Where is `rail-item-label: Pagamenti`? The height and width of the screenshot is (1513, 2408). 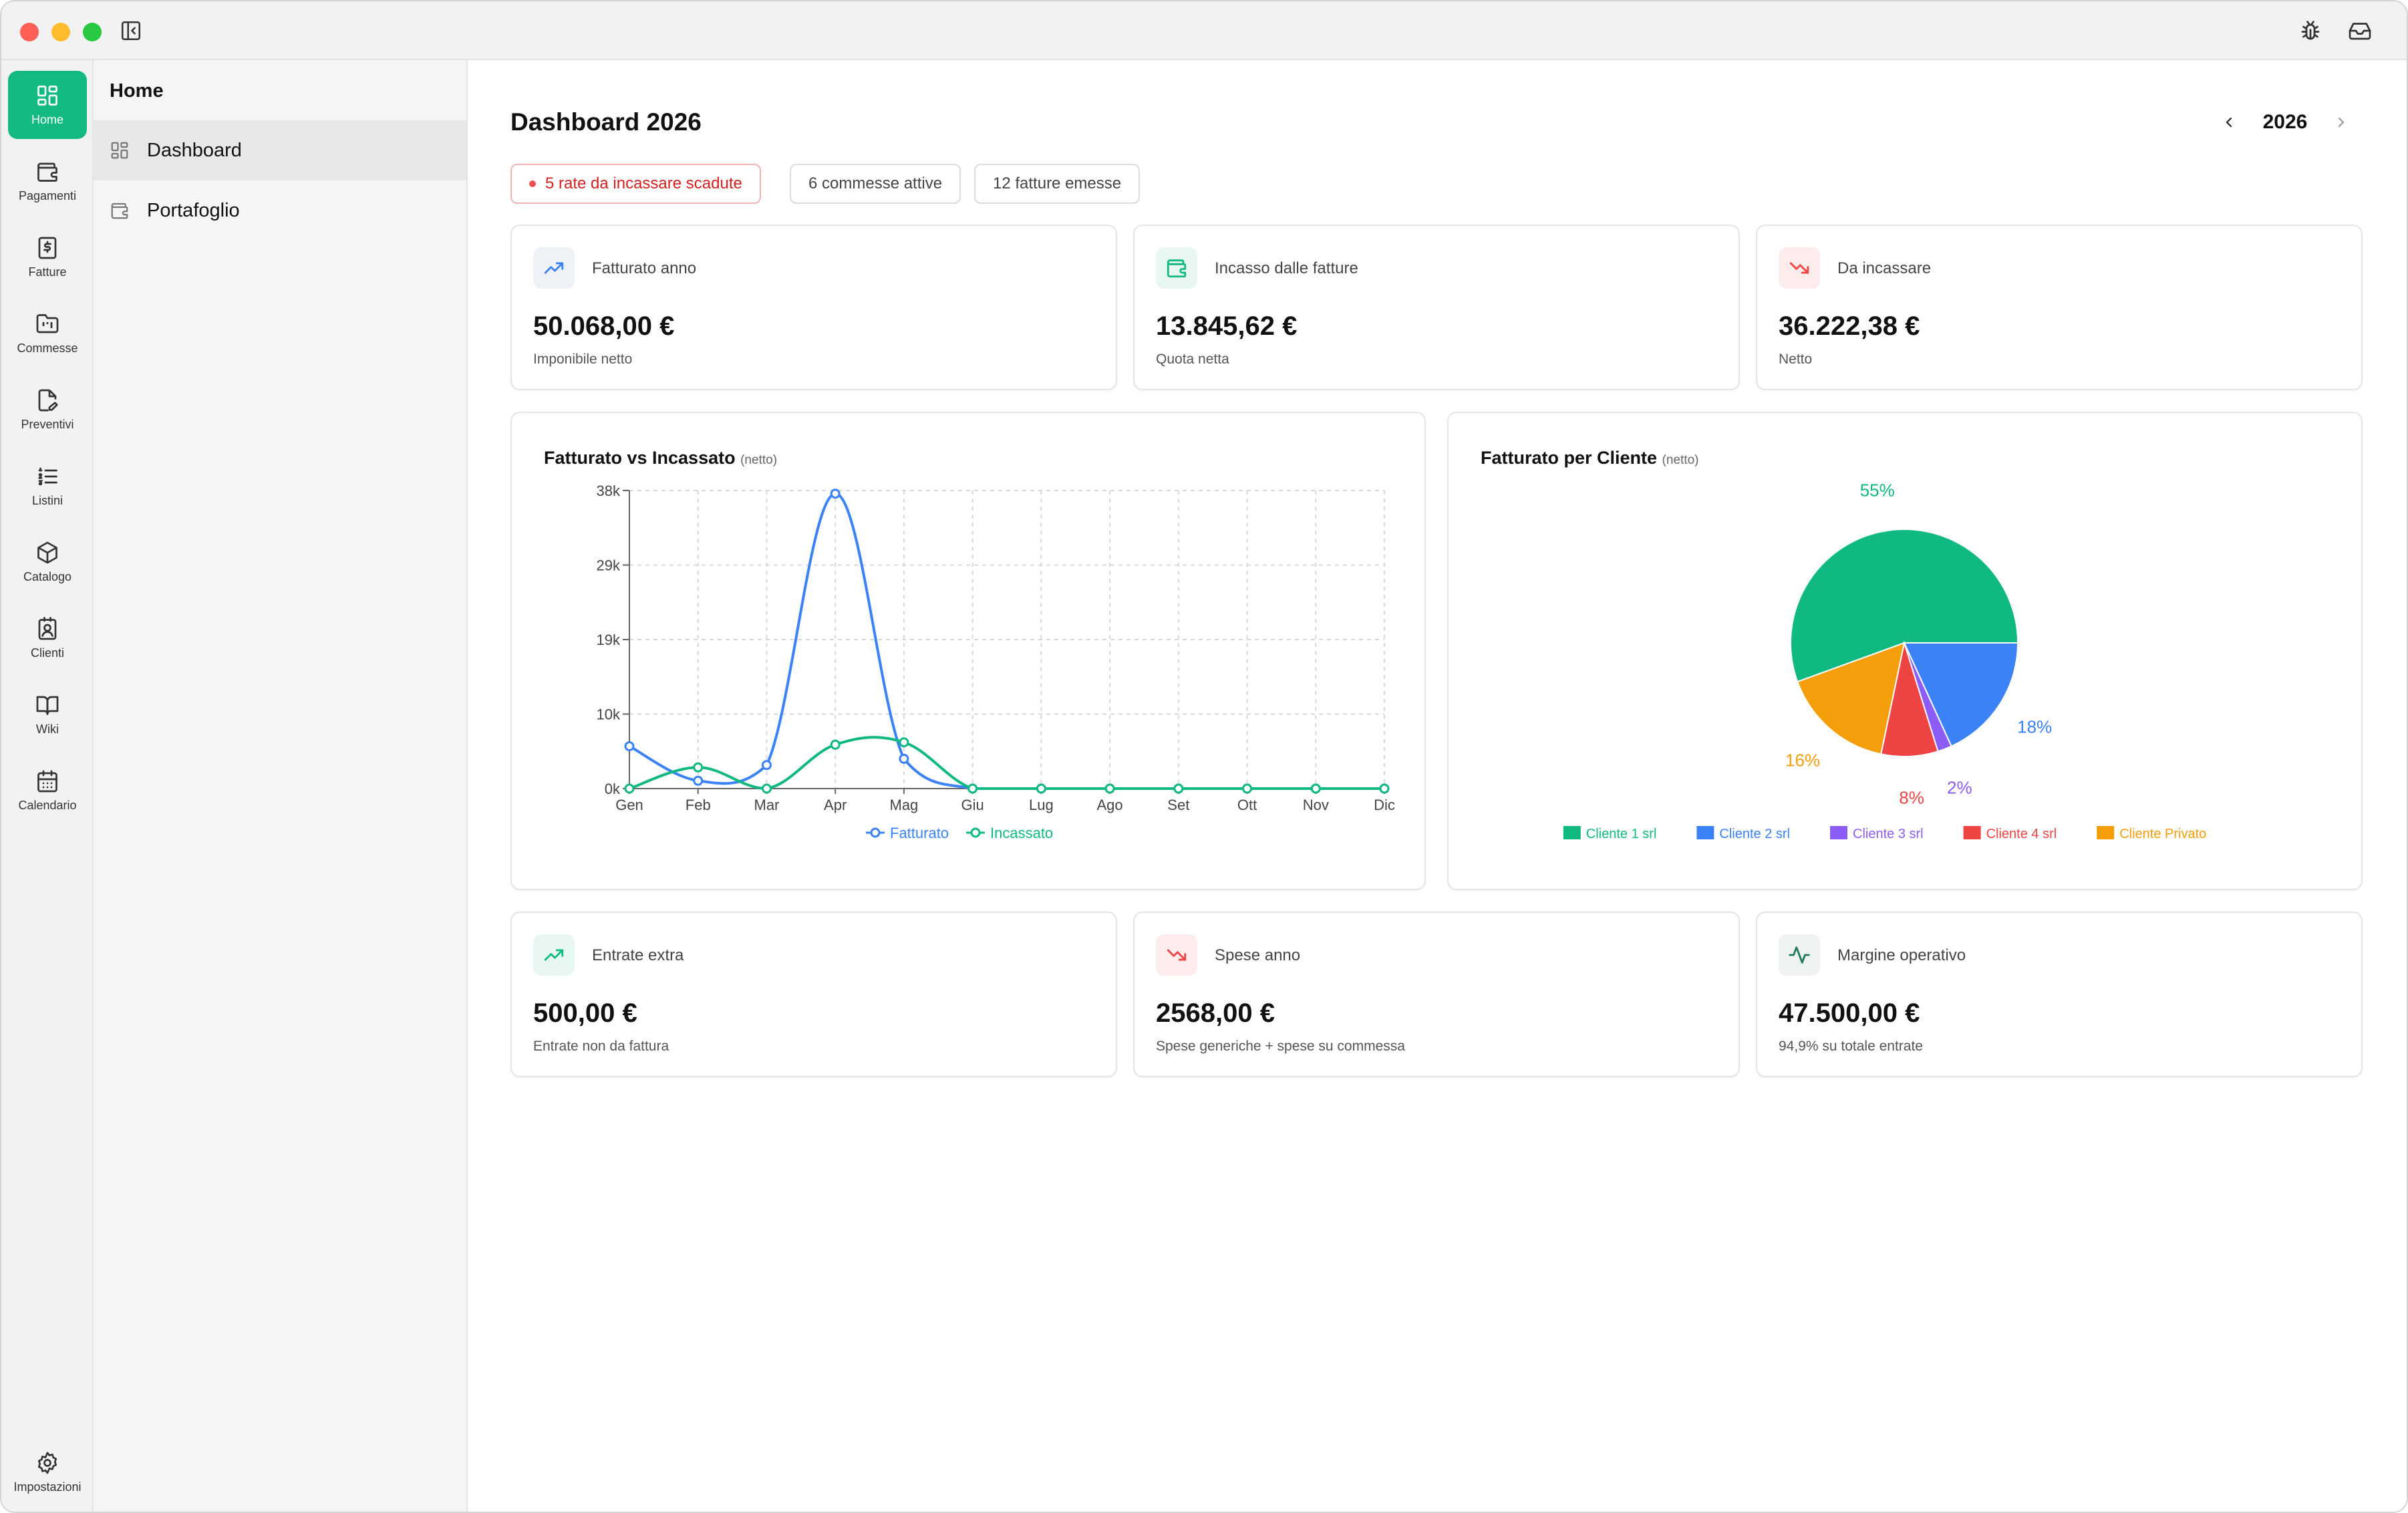
rail-item-label: Pagamenti is located at coordinates (48, 195).